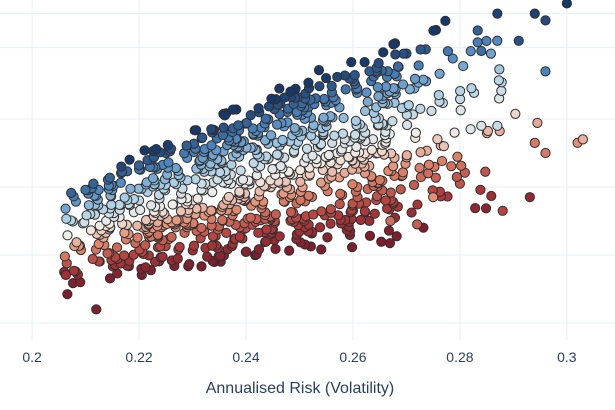 Image resolution: width=615 pixels, height=410 pixels. What do you see at coordinates (138, 357) in the screenshot?
I see `x-tick-label: 0.22` at bounding box center [138, 357].